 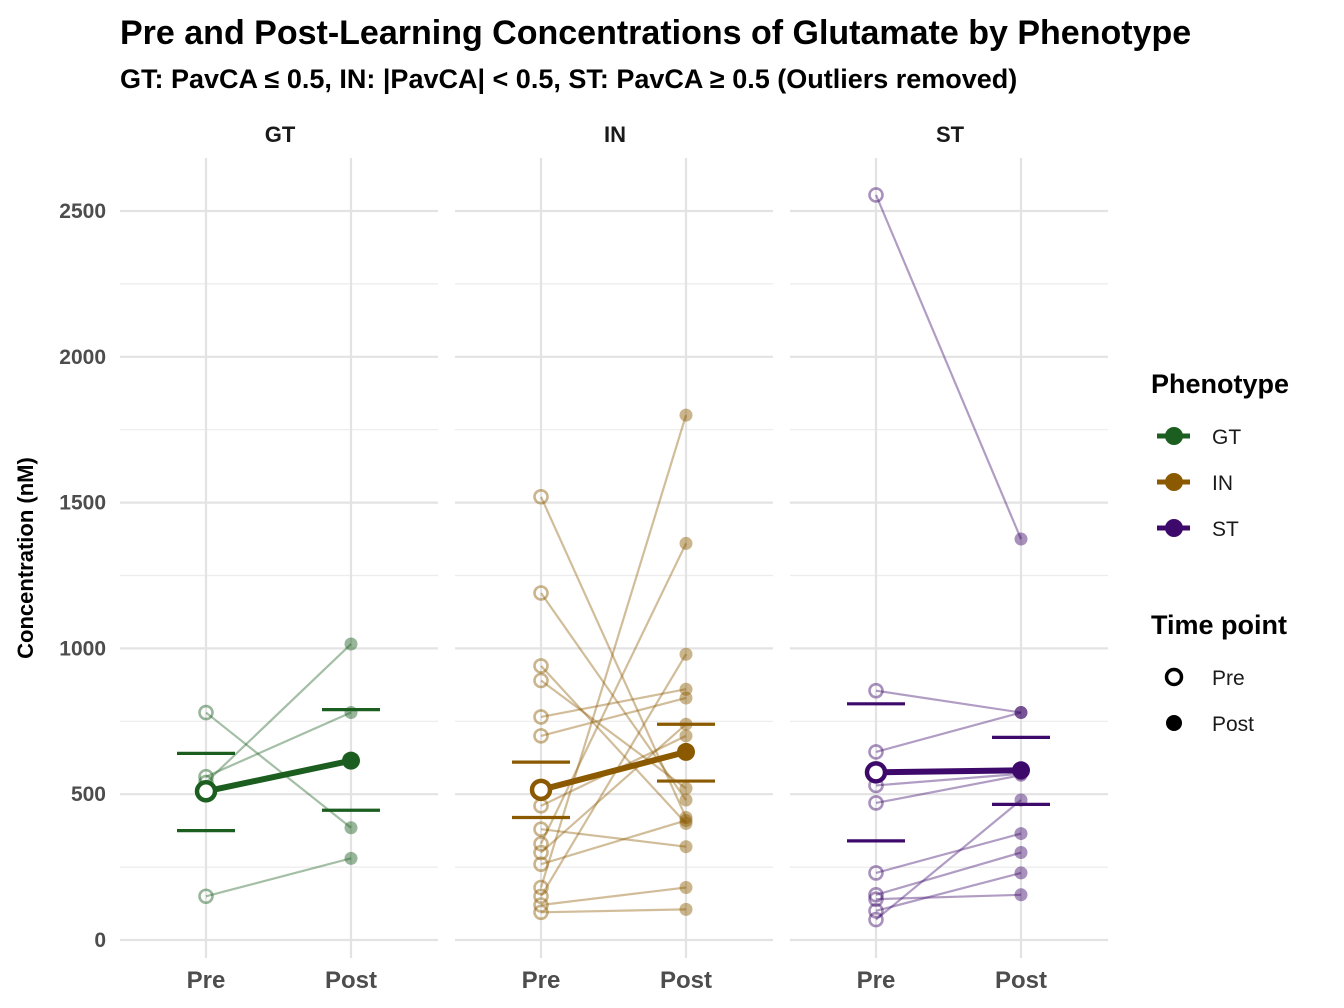 I want to click on legend-item-post: Post, so click(x=1210, y=724).